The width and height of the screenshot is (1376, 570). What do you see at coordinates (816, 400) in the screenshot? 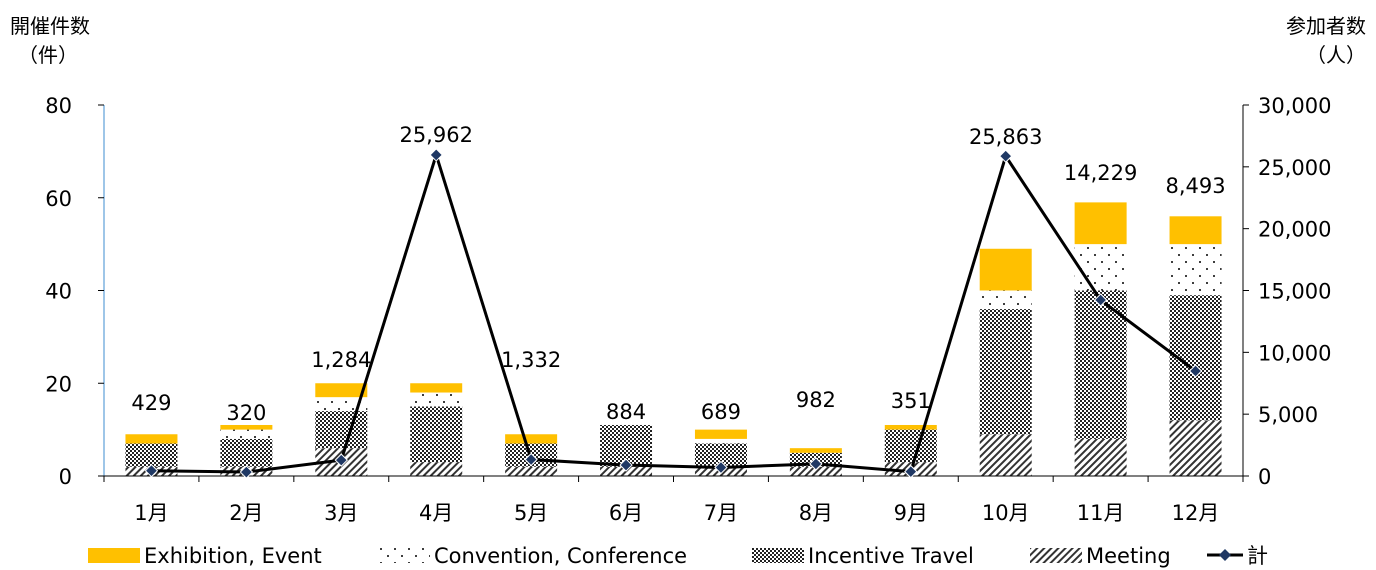
I see `data-label-8: 982` at bounding box center [816, 400].